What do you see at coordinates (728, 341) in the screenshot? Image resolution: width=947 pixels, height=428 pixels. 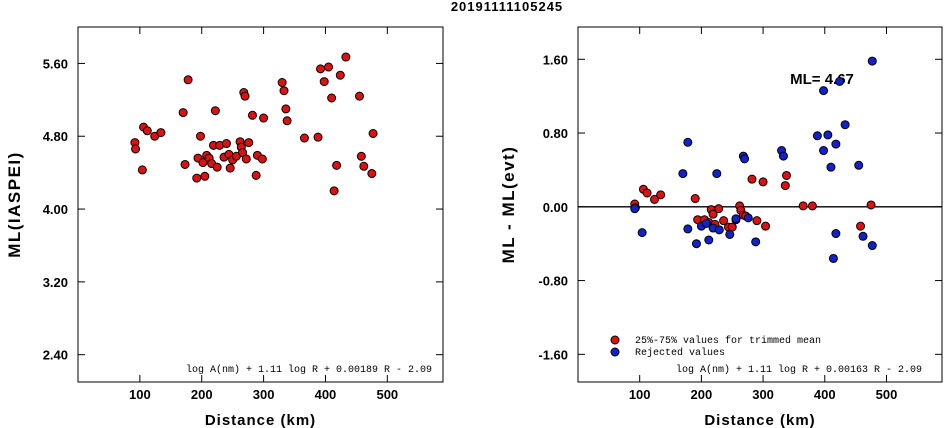 I see `legend-label: 25%-75% values for trimmed mean` at bounding box center [728, 341].